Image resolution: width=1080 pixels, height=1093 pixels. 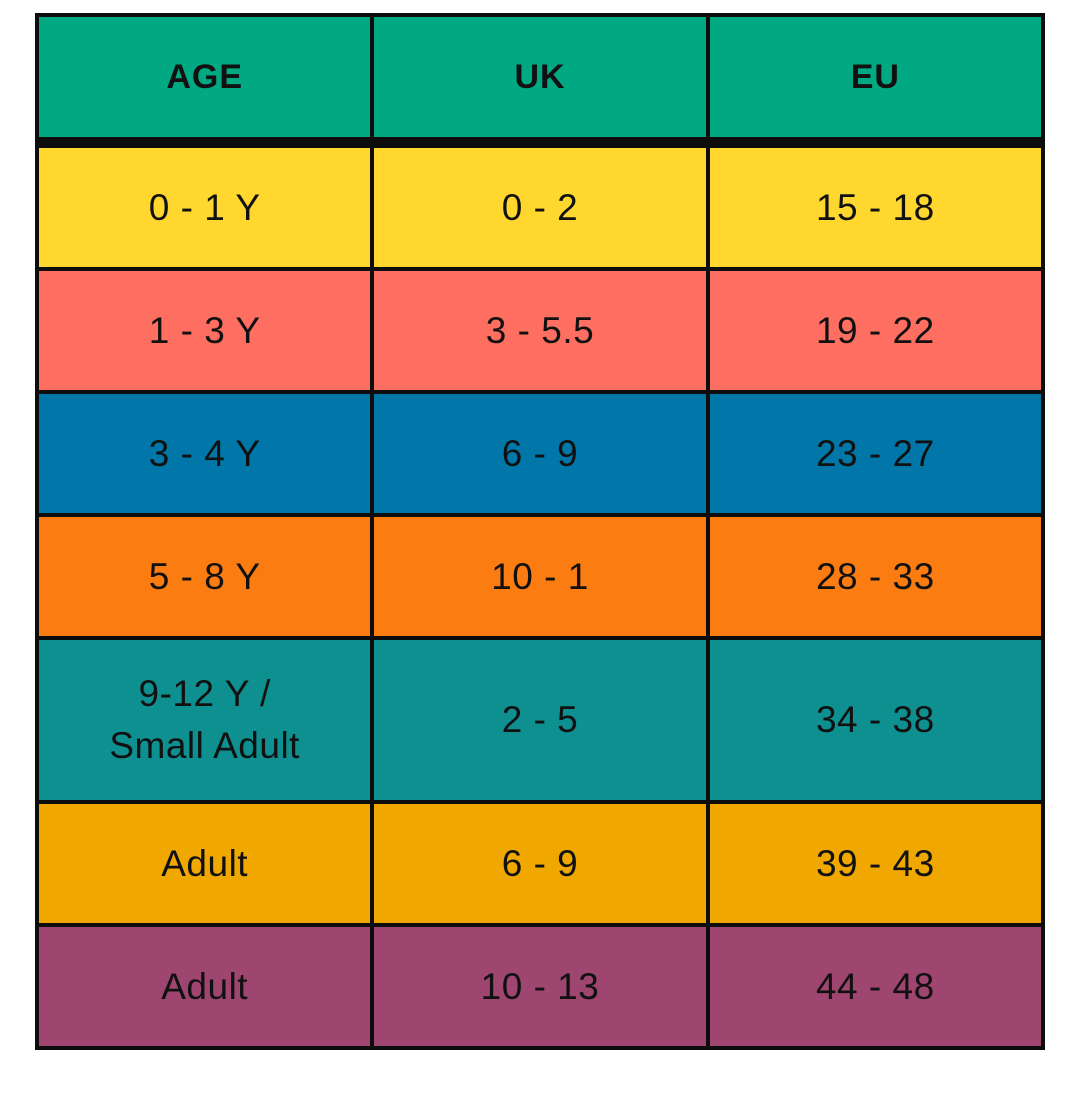 What do you see at coordinates (875, 205) in the screenshot?
I see `table-cell-eu: 15 - 18` at bounding box center [875, 205].